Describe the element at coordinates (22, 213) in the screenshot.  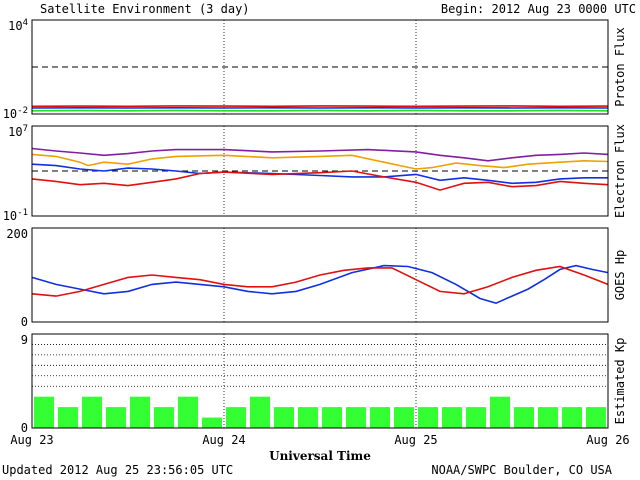
I see `y-tick-exponent: -1` at that location.